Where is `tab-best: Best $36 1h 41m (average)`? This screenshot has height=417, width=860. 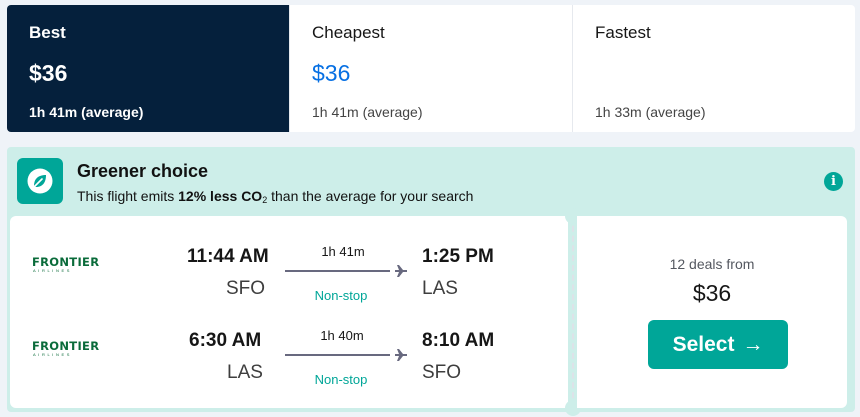
tab-best: Best $36 1h 41m (average) is located at coordinates (148, 68).